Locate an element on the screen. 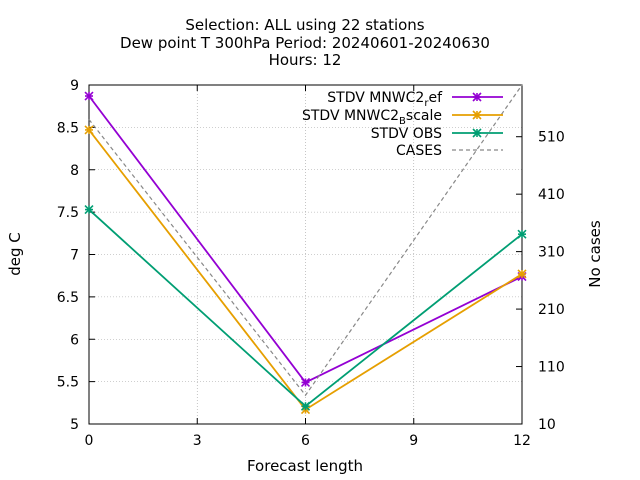  x-tick-label: 12 is located at coordinates (522, 441).